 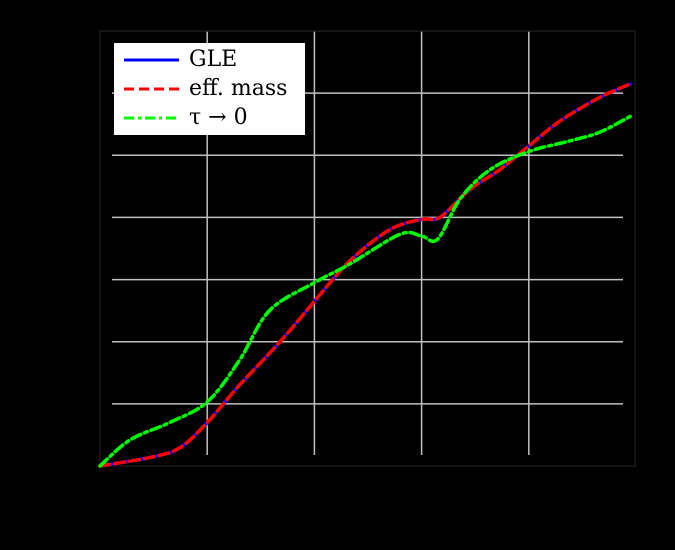 I want to click on legend-item-tau-to-zero: τ → 0, so click(x=186, y=118).